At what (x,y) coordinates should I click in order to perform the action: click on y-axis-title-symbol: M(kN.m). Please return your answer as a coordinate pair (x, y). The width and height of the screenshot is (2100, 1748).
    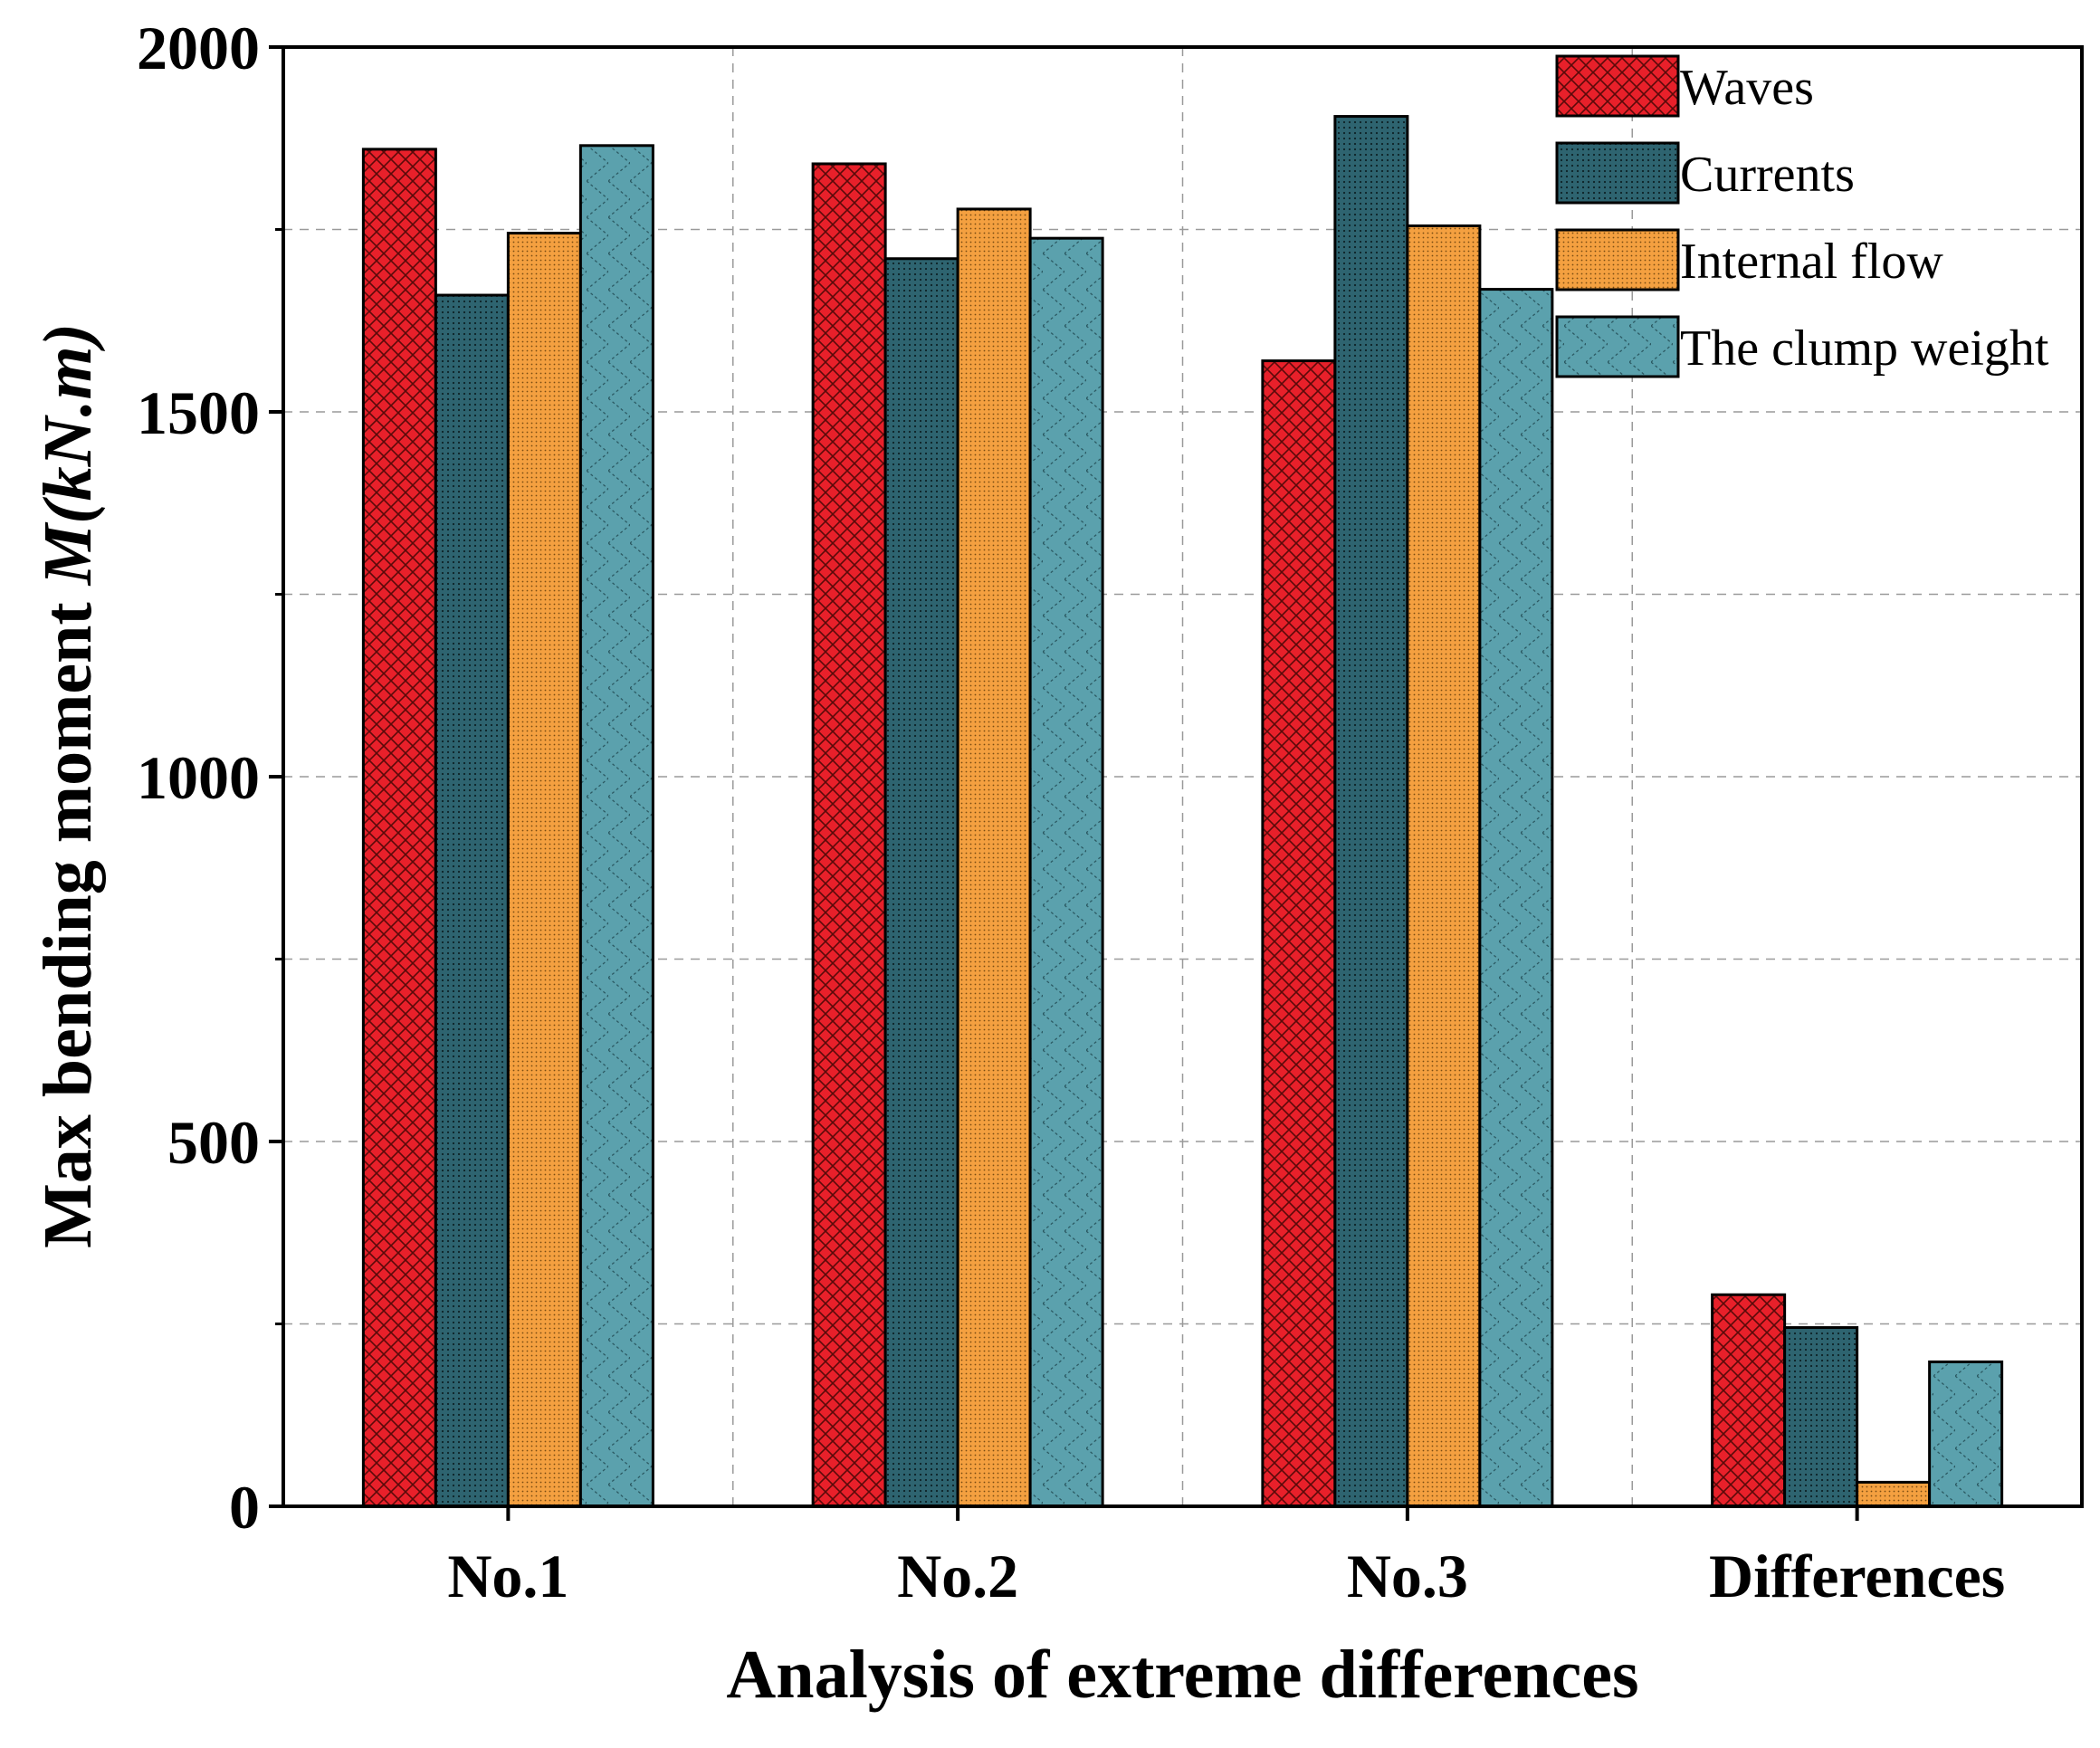
    Looking at the image, I should click on (68, 455).